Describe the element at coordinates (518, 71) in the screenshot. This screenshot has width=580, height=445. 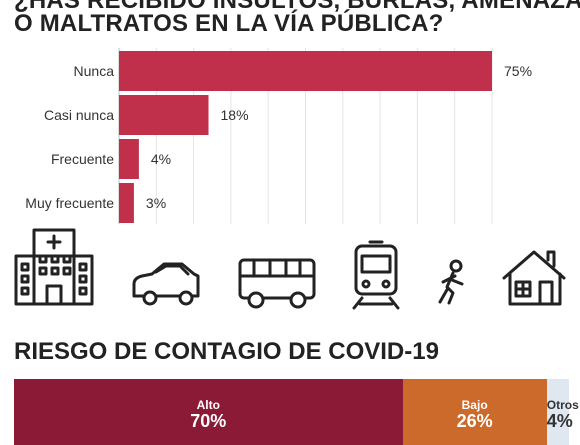
I see `value-label: 75%` at that location.